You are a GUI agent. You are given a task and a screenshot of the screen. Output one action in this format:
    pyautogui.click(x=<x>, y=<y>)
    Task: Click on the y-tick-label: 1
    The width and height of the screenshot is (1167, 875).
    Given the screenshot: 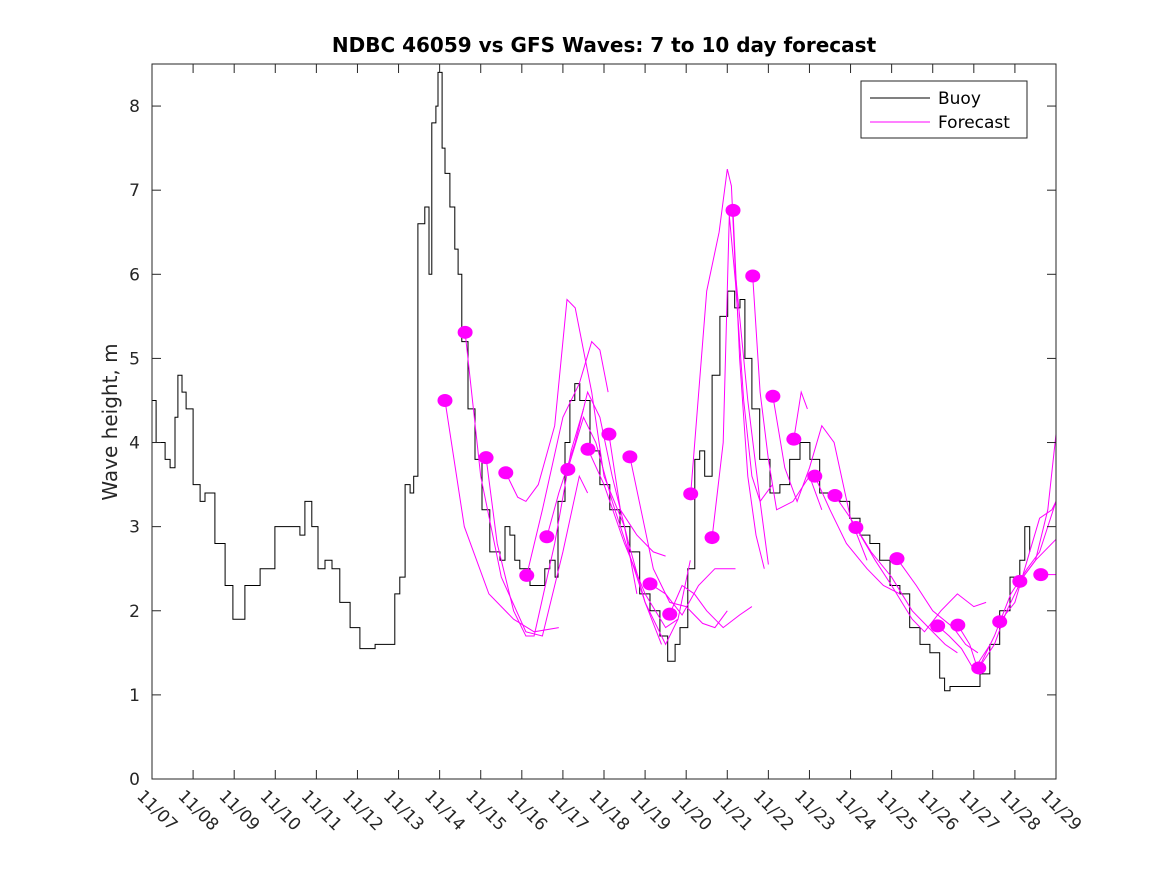 What is the action you would take?
    pyautogui.click(x=134, y=696)
    